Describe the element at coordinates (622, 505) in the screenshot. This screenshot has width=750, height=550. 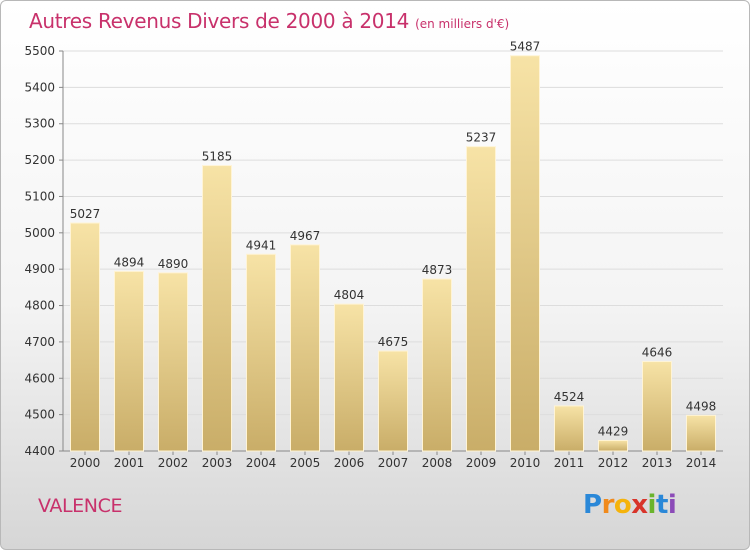
I see `logo-letter: o` at that location.